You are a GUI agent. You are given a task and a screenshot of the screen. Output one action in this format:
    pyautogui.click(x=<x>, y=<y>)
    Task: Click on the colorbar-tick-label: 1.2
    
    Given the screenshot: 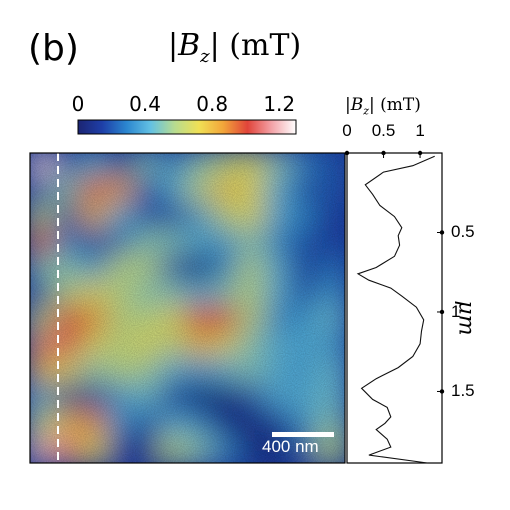 What is the action you would take?
    pyautogui.click(x=279, y=104)
    